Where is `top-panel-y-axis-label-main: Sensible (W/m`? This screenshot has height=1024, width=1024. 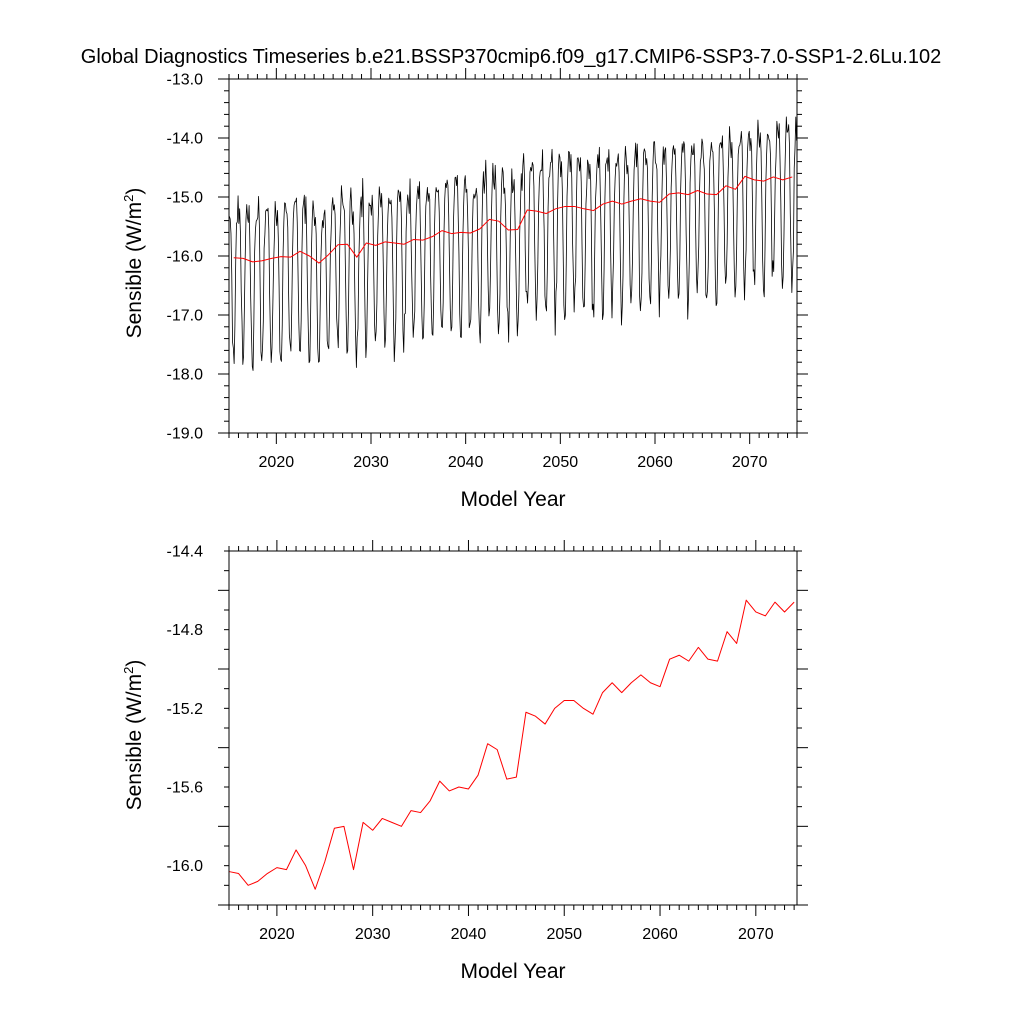
top-panel-y-axis-label-main: Sensible (W/m is located at coordinates (134, 270).